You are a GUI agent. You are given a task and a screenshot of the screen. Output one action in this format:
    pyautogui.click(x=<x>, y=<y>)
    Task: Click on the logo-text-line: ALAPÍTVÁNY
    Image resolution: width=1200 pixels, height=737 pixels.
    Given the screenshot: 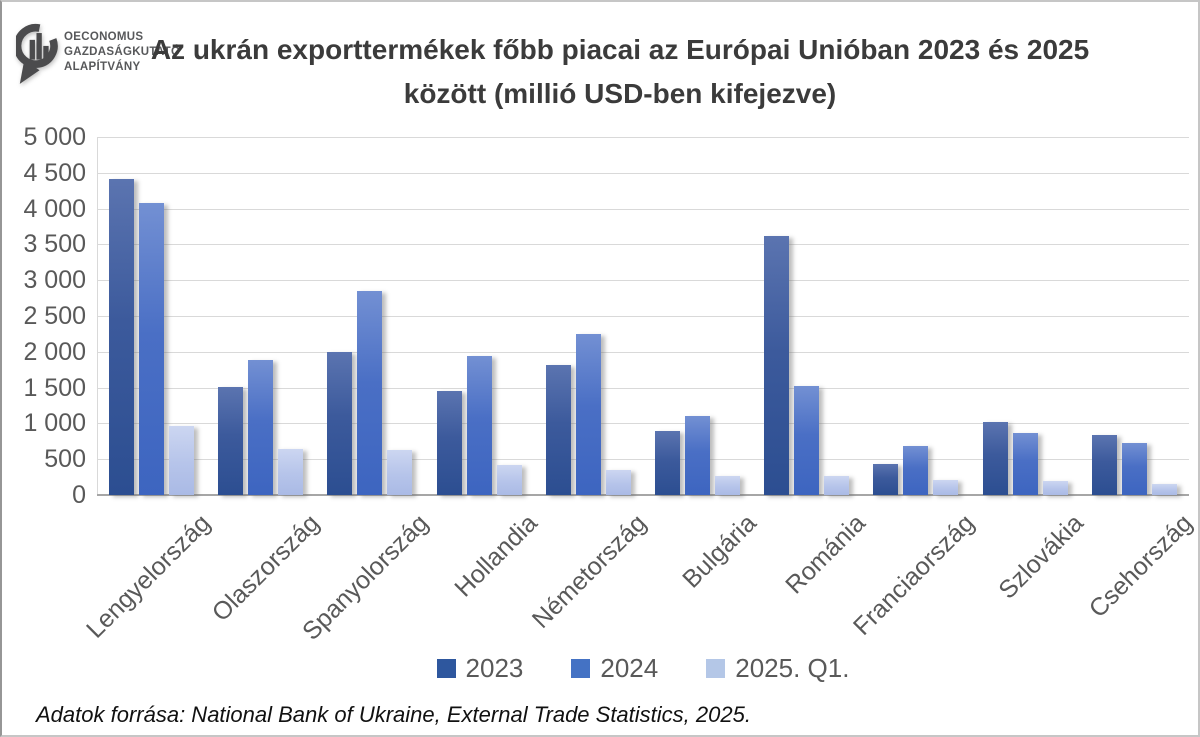 What is the action you would take?
    pyautogui.click(x=102, y=67)
    